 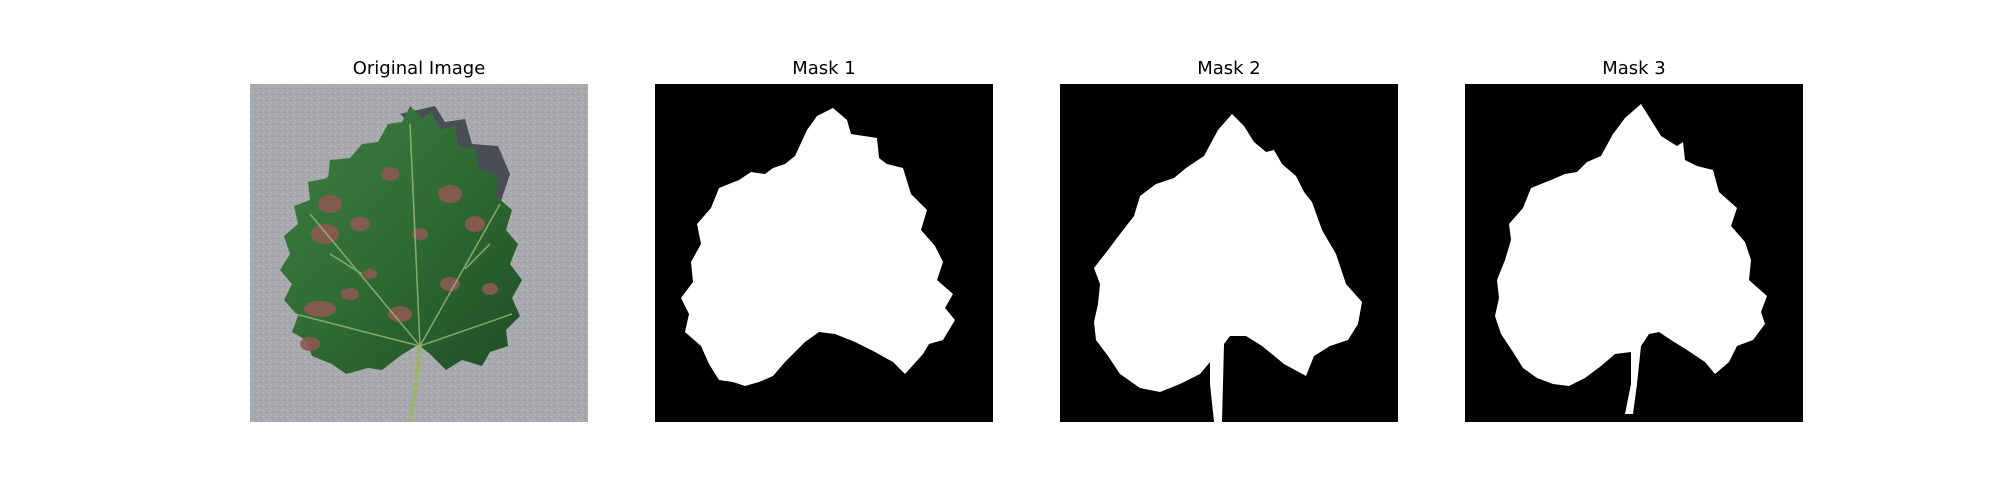 I want to click on mask-3-image, so click(x=1634, y=253).